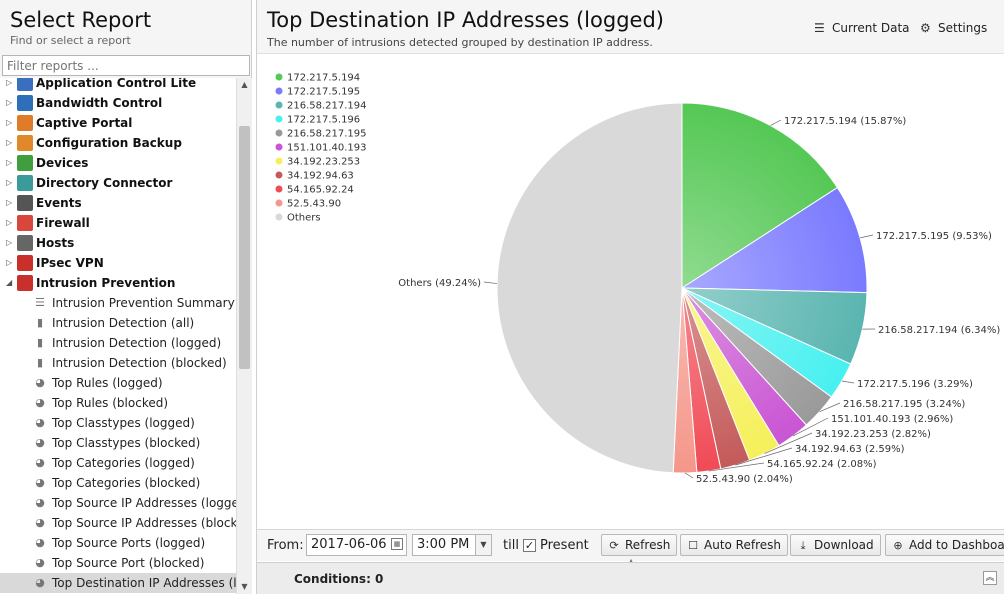 The height and width of the screenshot is (594, 1004). What do you see at coordinates (323, 78) in the screenshot?
I see `legend-entry: 172.217.5.194` at bounding box center [323, 78].